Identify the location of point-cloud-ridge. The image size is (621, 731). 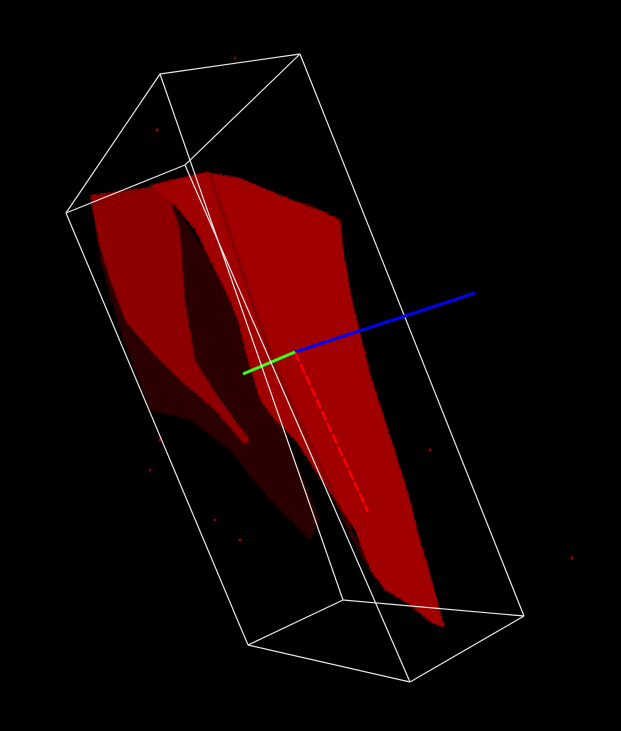
(287, 367).